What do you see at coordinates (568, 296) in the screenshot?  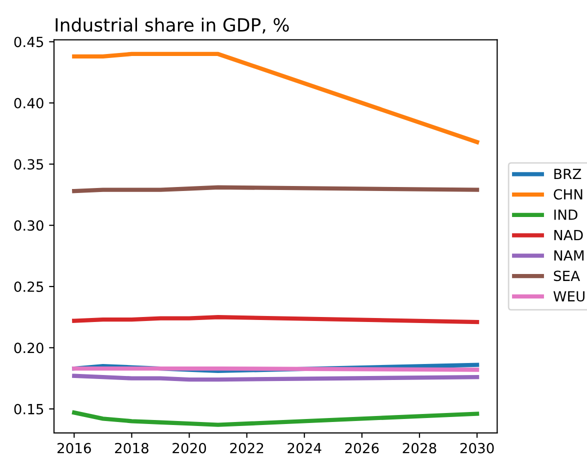 I see `legend-label: WEU` at bounding box center [568, 296].